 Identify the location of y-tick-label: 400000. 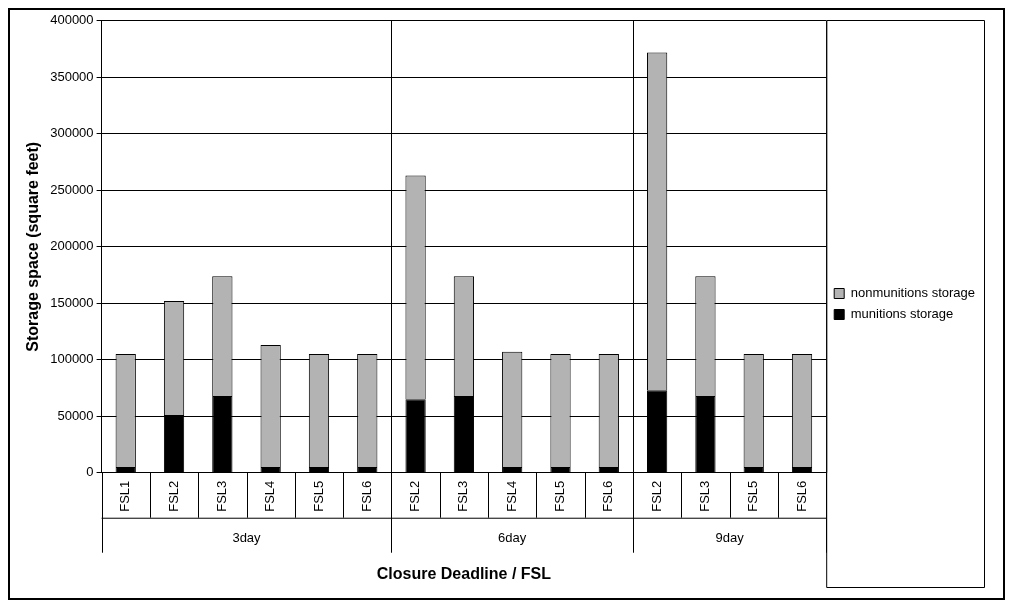
(72, 20).